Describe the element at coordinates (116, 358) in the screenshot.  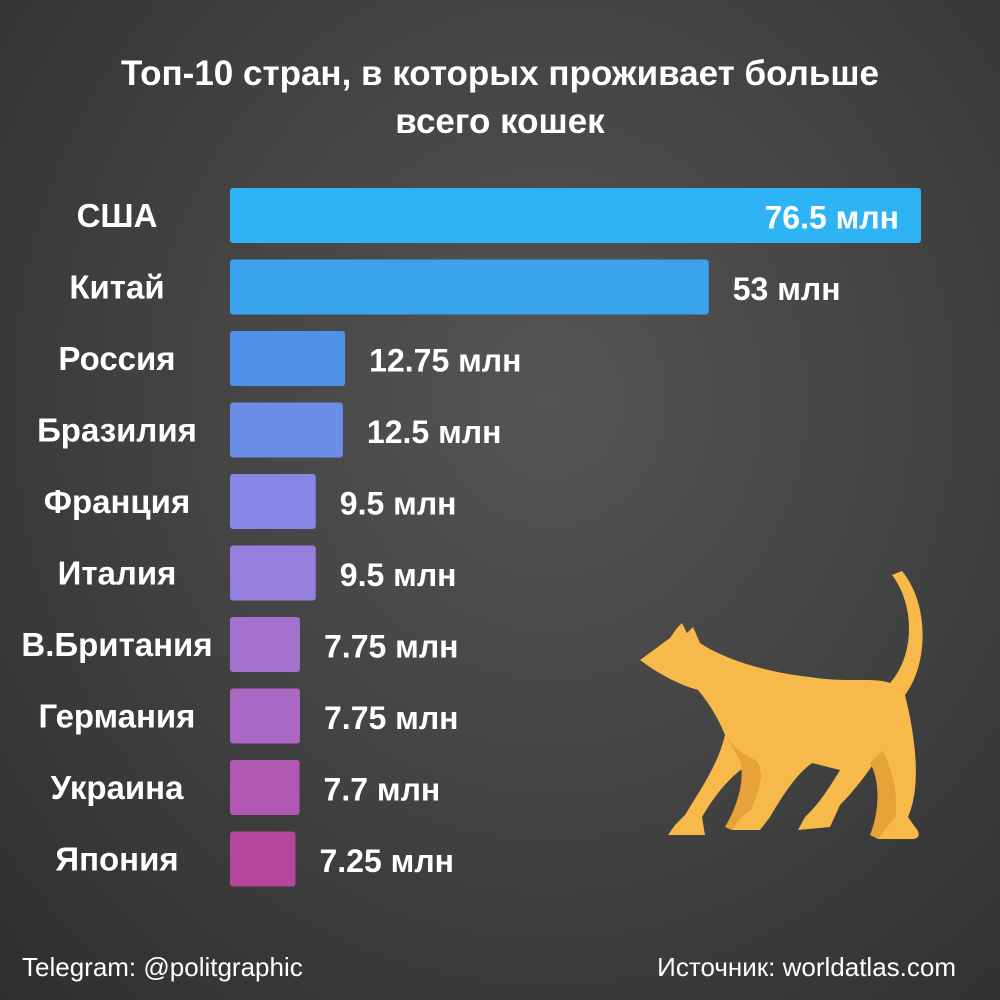
I see `category-label: Россия` at that location.